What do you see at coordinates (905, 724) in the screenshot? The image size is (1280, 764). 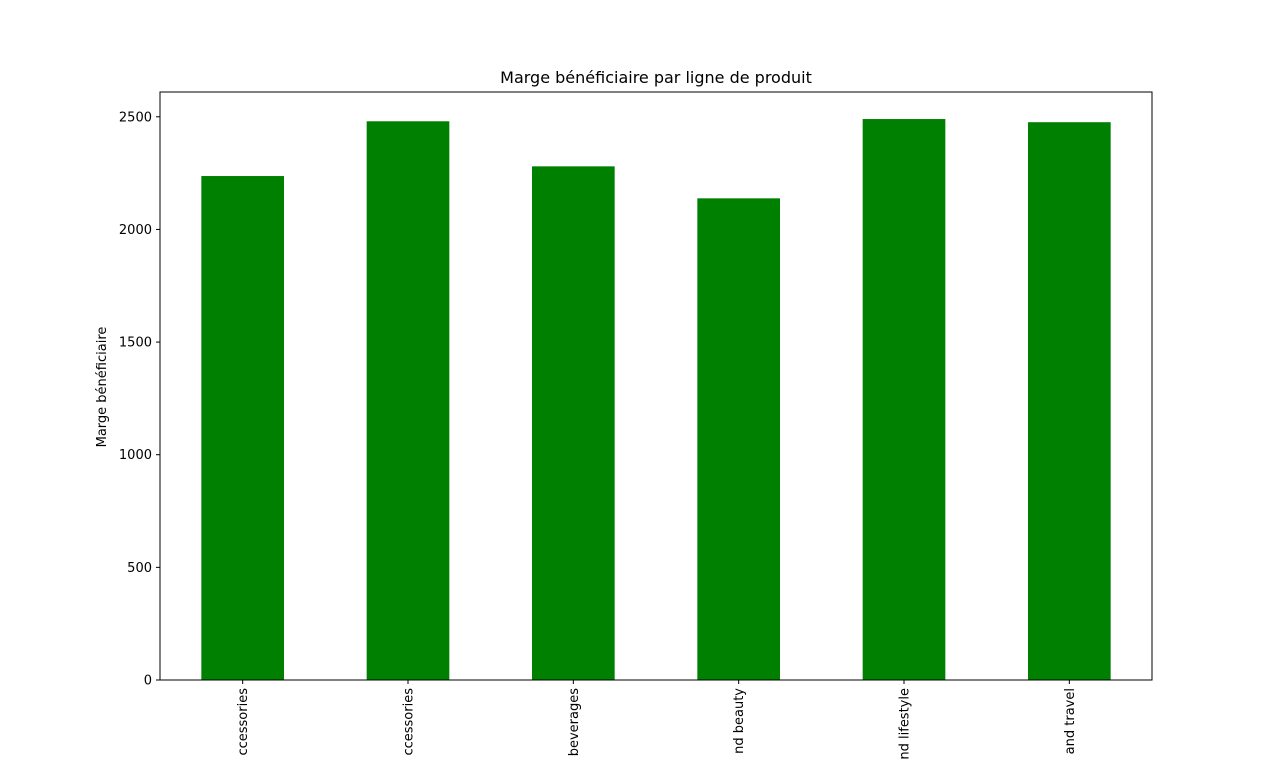 I see `x-tick-label-4: nd lifestyle` at bounding box center [905, 724].